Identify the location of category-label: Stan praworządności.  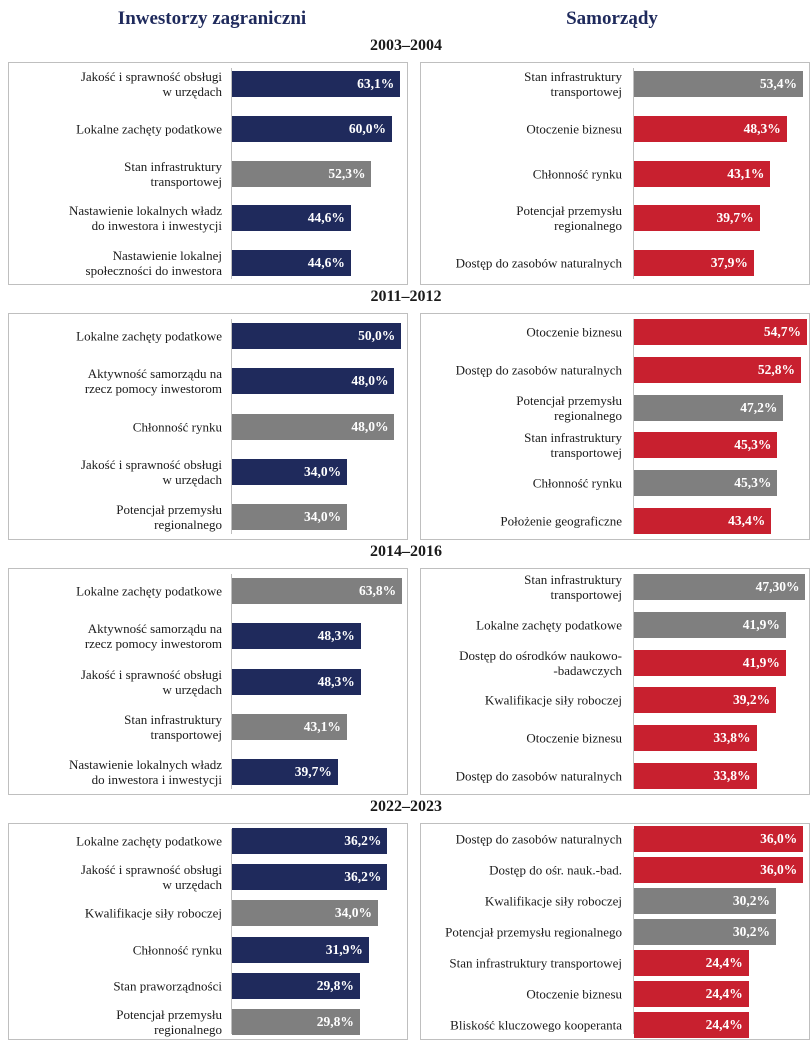
(167, 986).